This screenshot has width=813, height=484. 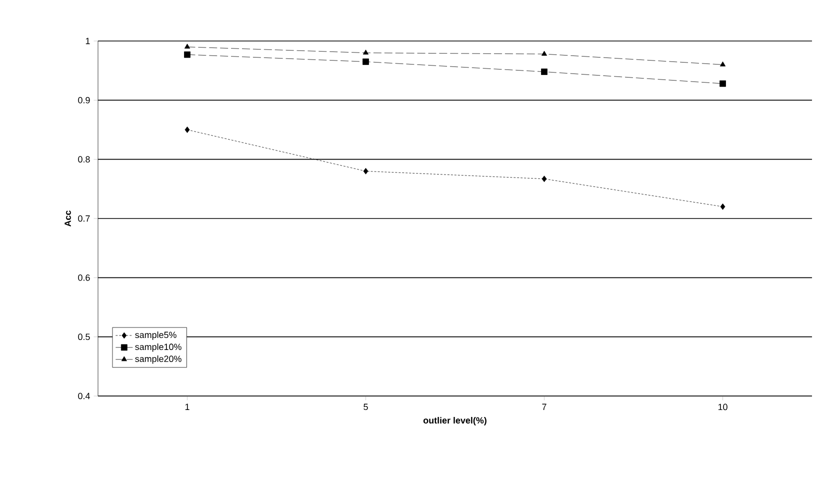 What do you see at coordinates (454, 421) in the screenshot?
I see `x-axis-title: outlier level(%)` at bounding box center [454, 421].